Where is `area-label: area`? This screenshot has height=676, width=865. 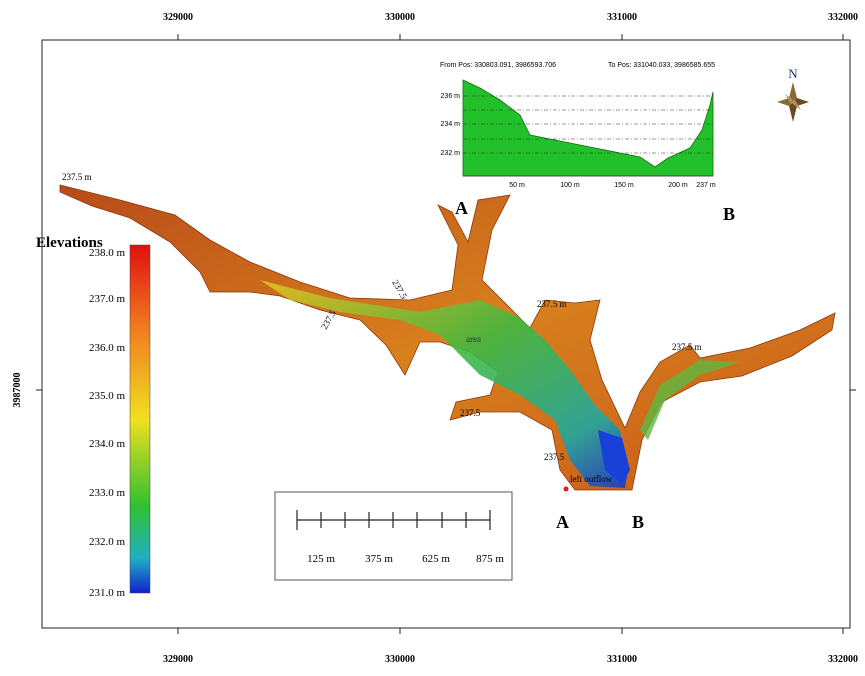 area-label: area is located at coordinates (473, 339).